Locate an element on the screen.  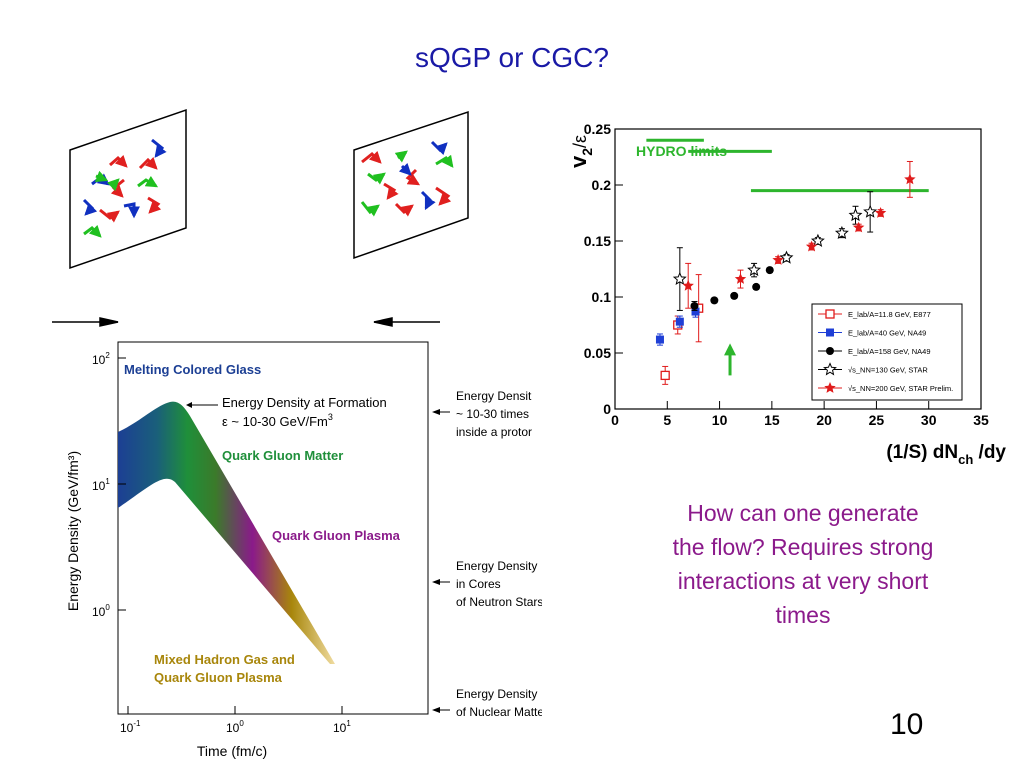
peak-annotation-line2: ε ~ 10-30 GeV/Fm3 is located at coordinates (277, 420).